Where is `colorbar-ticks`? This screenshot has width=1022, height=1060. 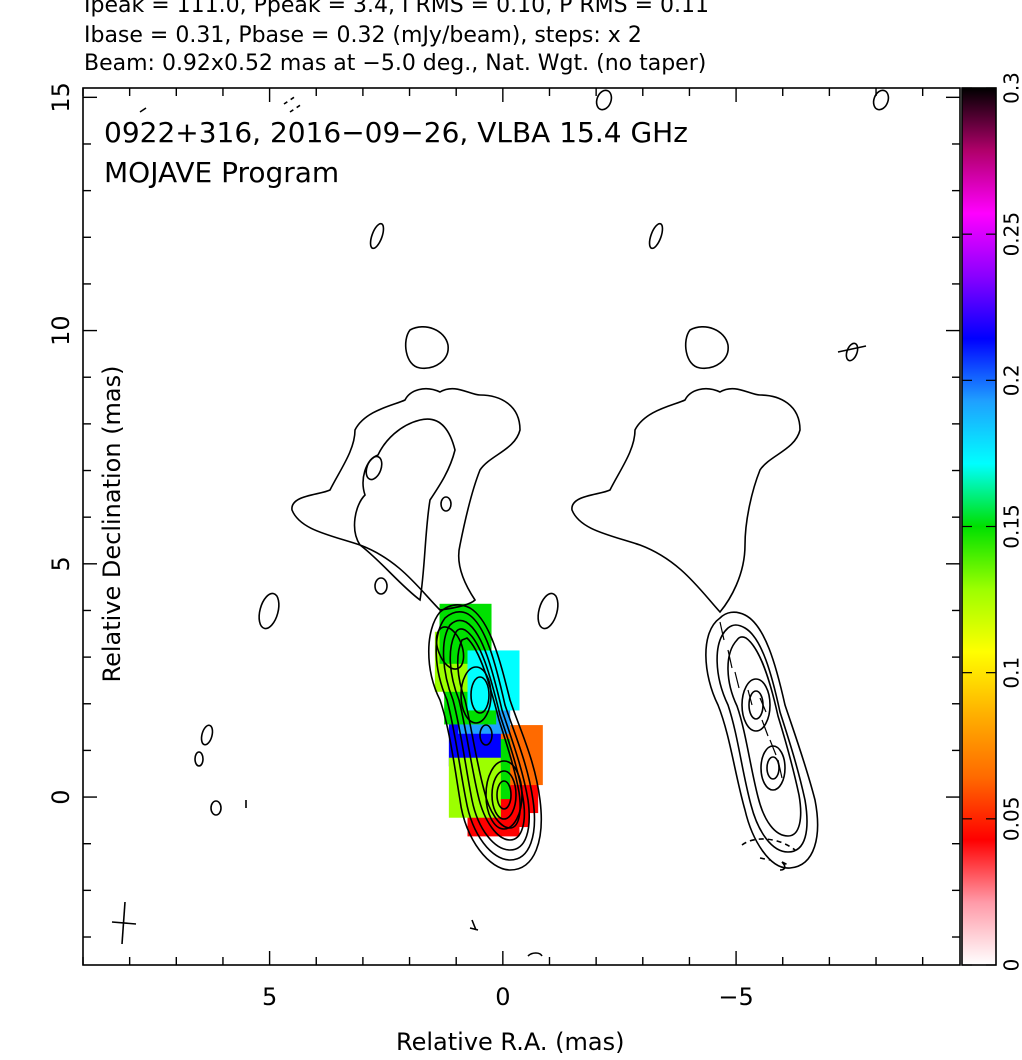 colorbar-ticks is located at coordinates (979, 526).